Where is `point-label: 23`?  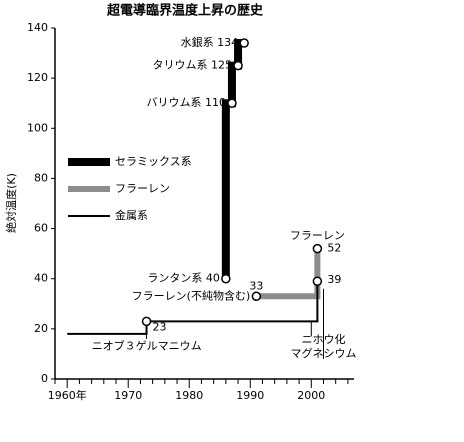 point-label: 23 is located at coordinates (160, 326).